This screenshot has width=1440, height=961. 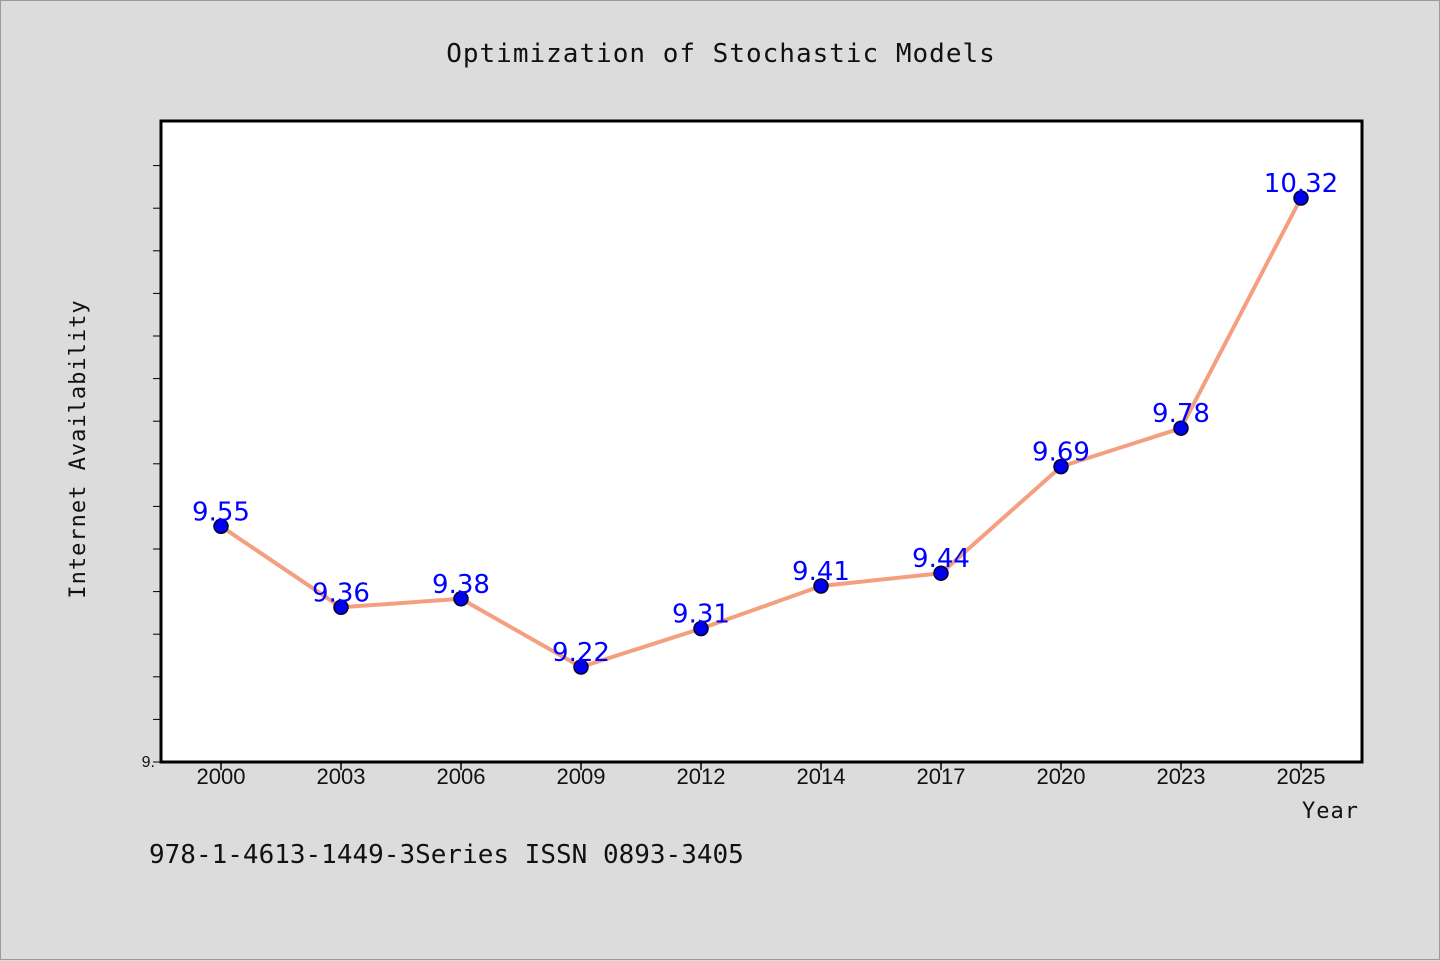 I want to click on x-axis-label: Year, so click(x=1330, y=811).